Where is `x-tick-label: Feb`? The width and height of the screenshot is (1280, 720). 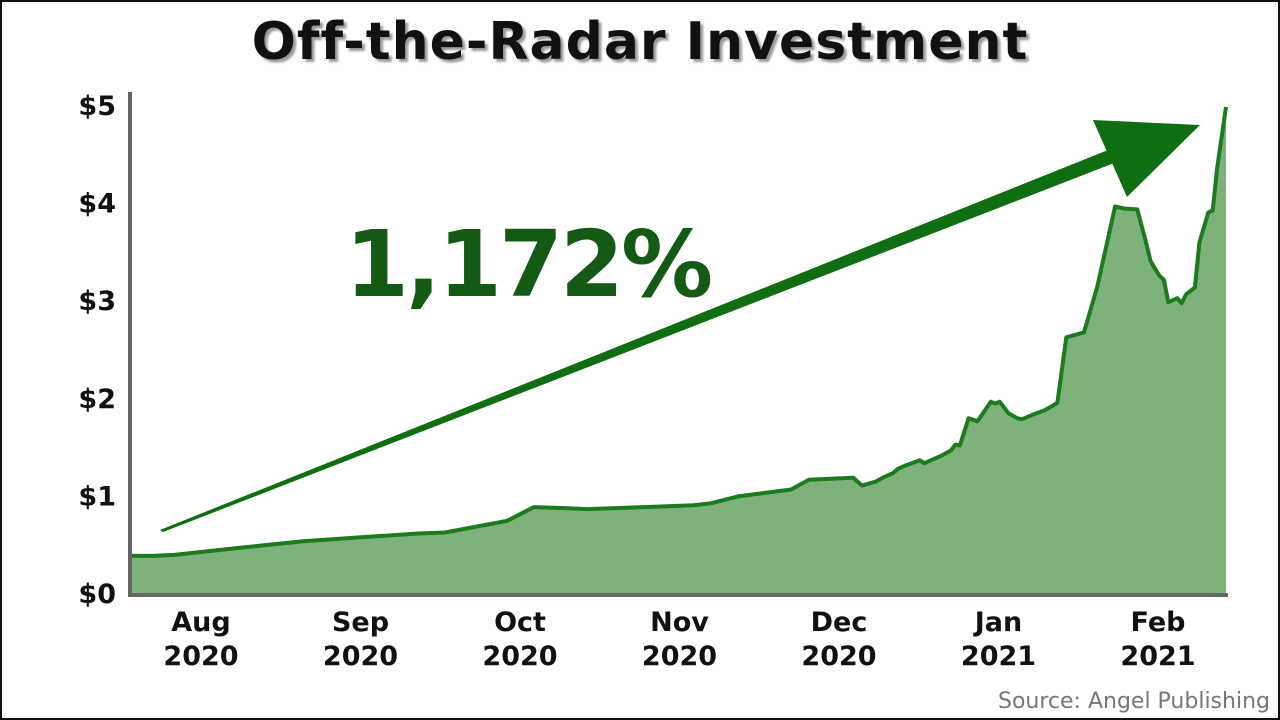
x-tick-label: Feb is located at coordinates (1158, 622).